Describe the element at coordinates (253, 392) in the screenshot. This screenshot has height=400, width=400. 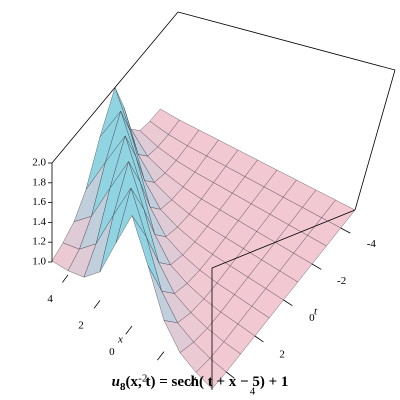
I see `t-tick-label: 4` at that location.